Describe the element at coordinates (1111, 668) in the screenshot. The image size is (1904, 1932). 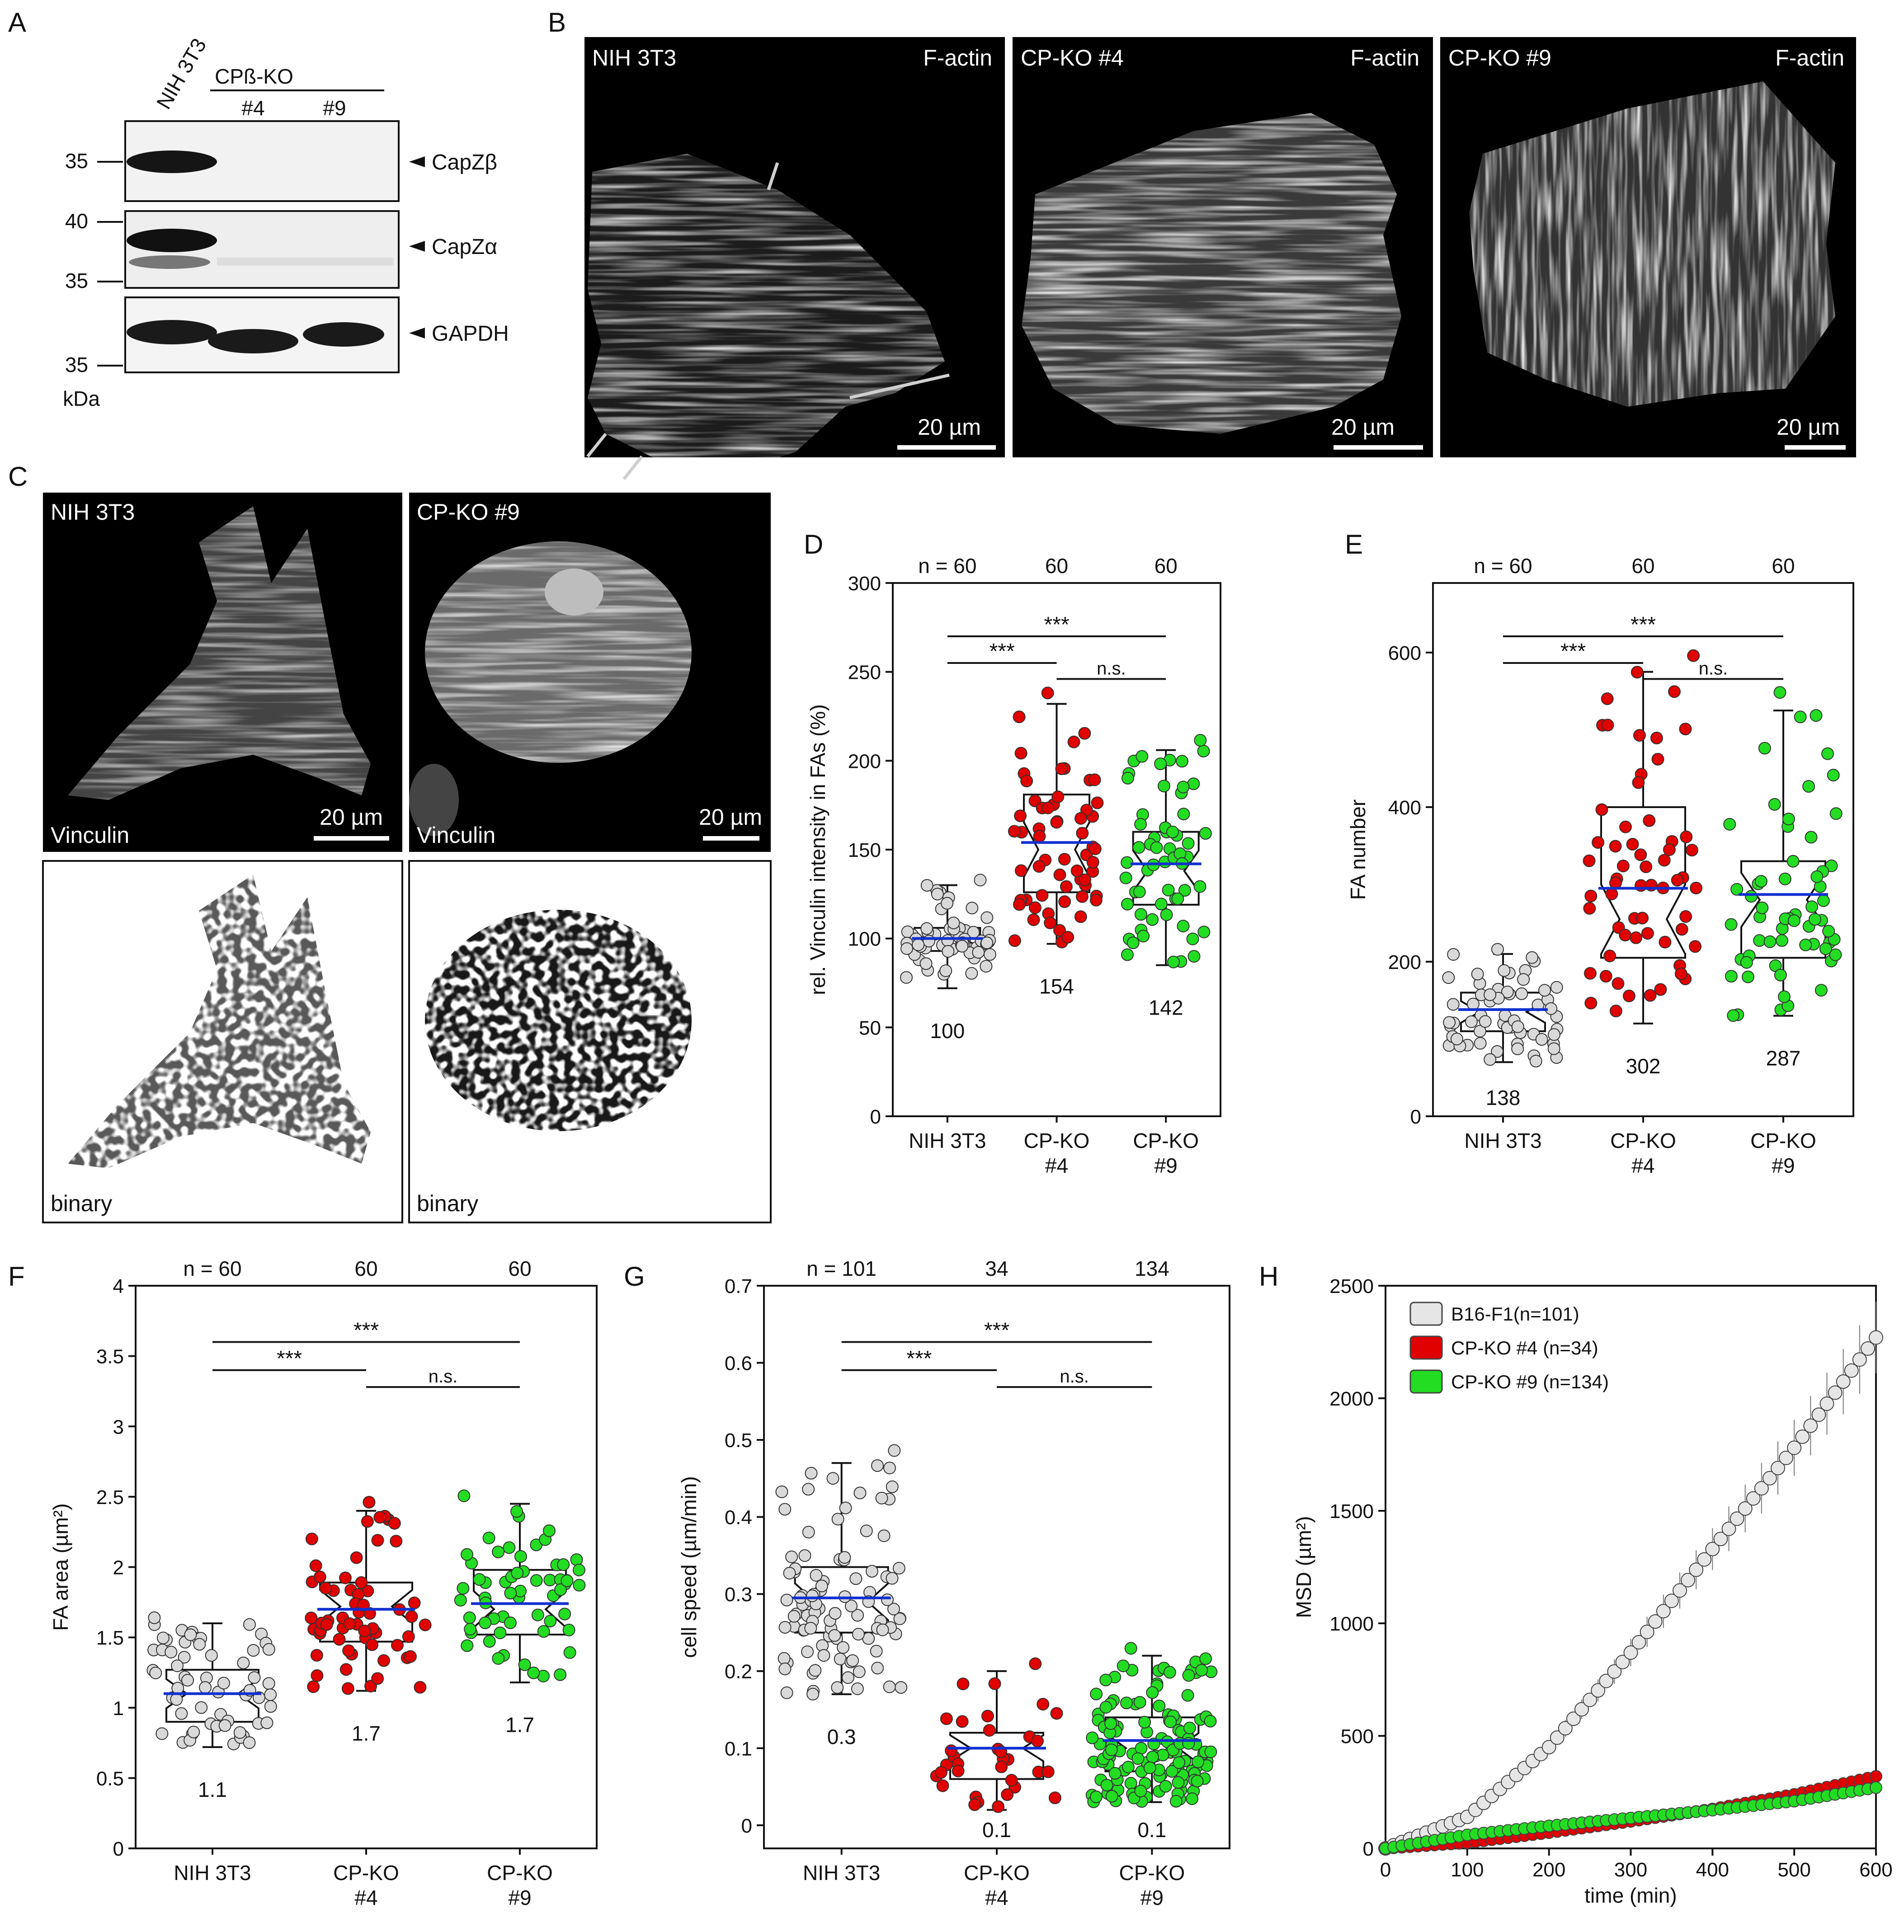
I see `significance-label: n.s.` at that location.